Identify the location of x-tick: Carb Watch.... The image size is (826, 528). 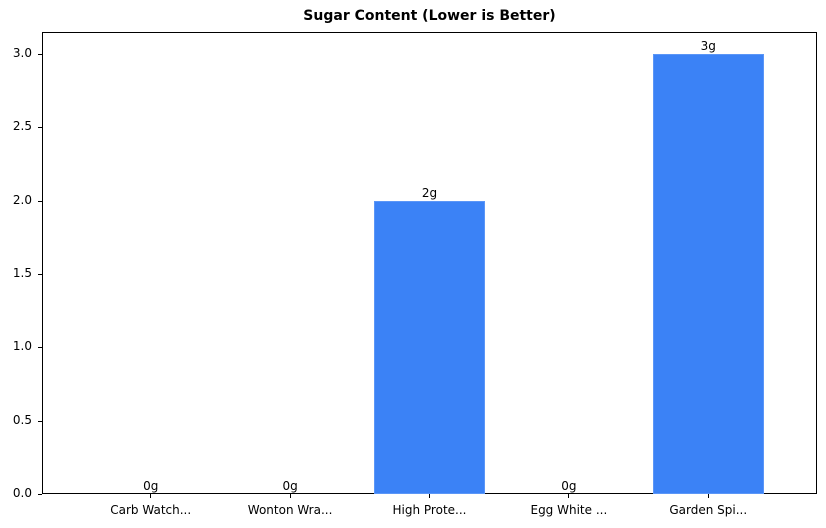
(151, 505).